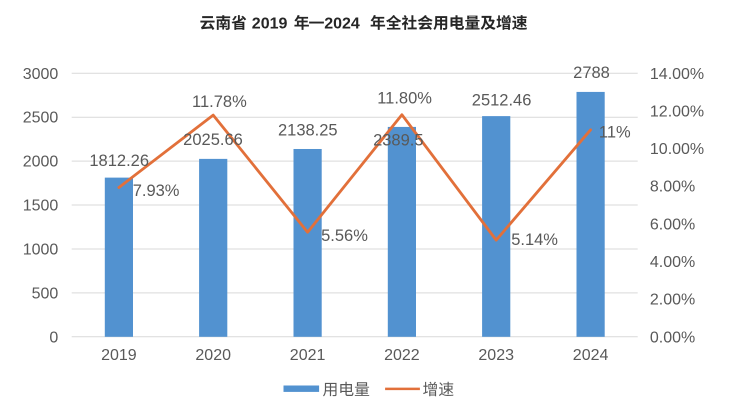 This screenshot has height=408, width=731. I want to click on svg-text: 2500, so click(41, 118).